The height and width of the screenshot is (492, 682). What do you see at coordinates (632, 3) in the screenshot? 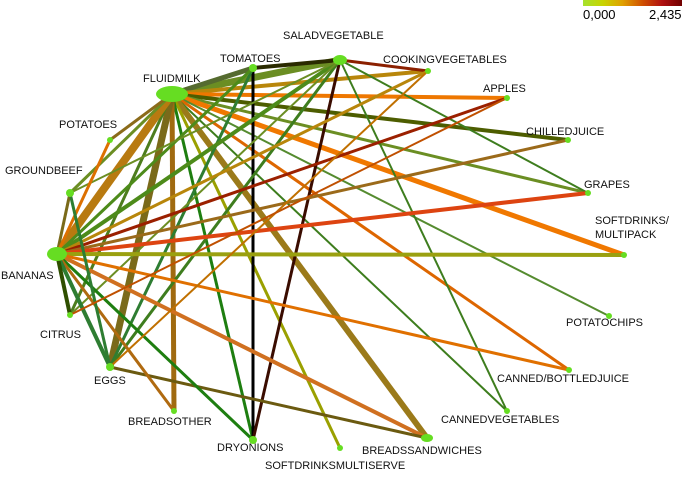
I see `legend-color-bar` at bounding box center [632, 3].